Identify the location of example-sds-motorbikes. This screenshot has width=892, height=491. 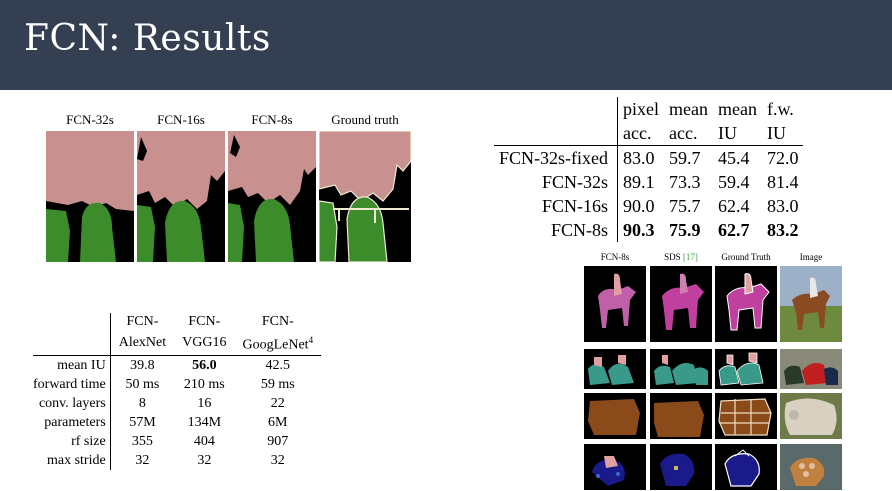
(681, 369).